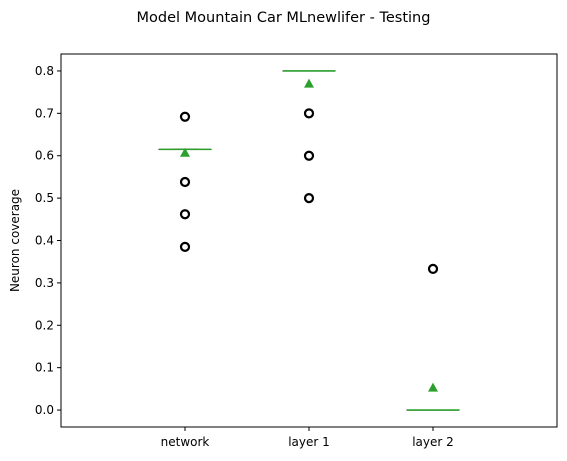 The height and width of the screenshot is (461, 567). I want to click on y-tick-label: 0.6, so click(44, 156).